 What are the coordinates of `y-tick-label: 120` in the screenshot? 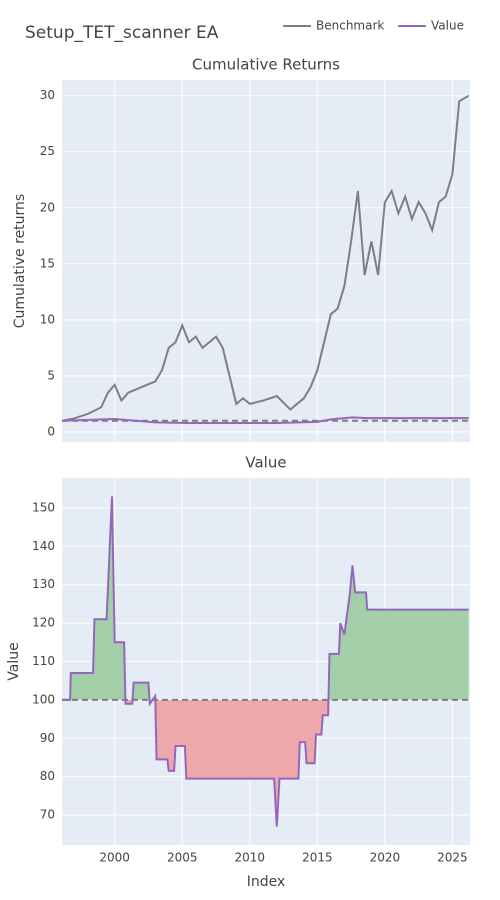 It's located at (43, 623).